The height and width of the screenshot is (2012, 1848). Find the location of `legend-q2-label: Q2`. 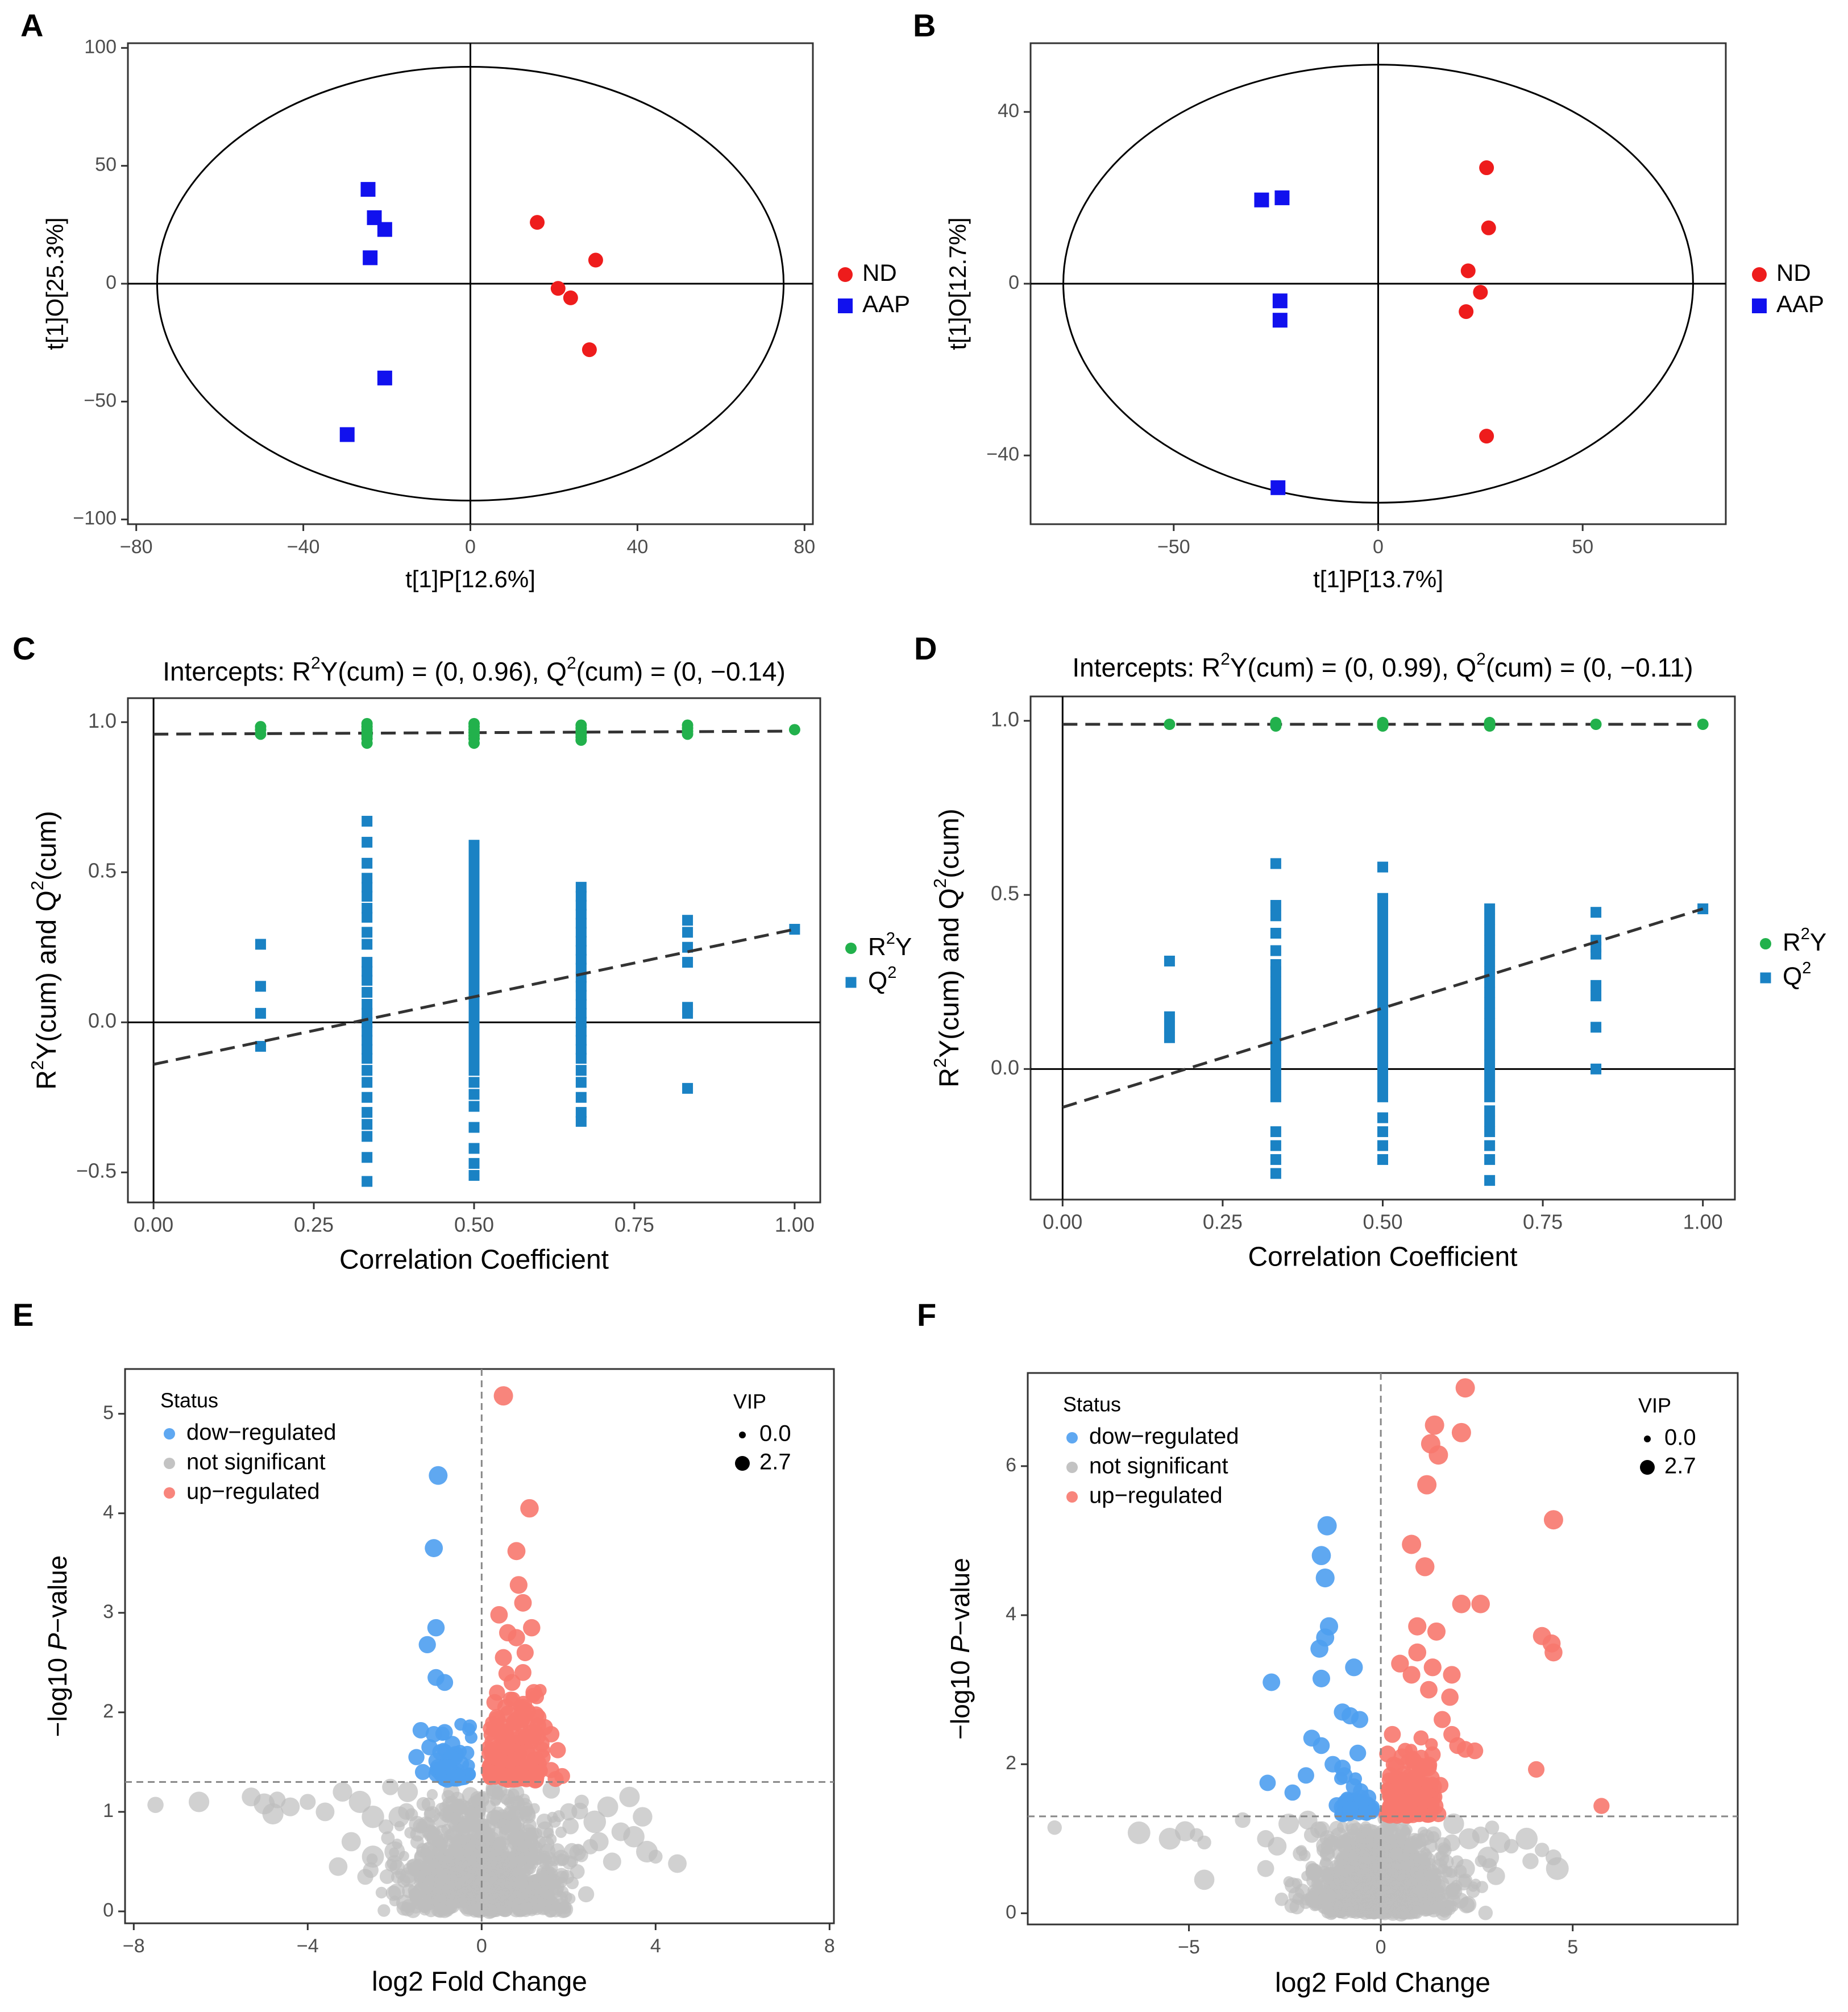

legend-q2-label: Q2 is located at coordinates (1797, 974).